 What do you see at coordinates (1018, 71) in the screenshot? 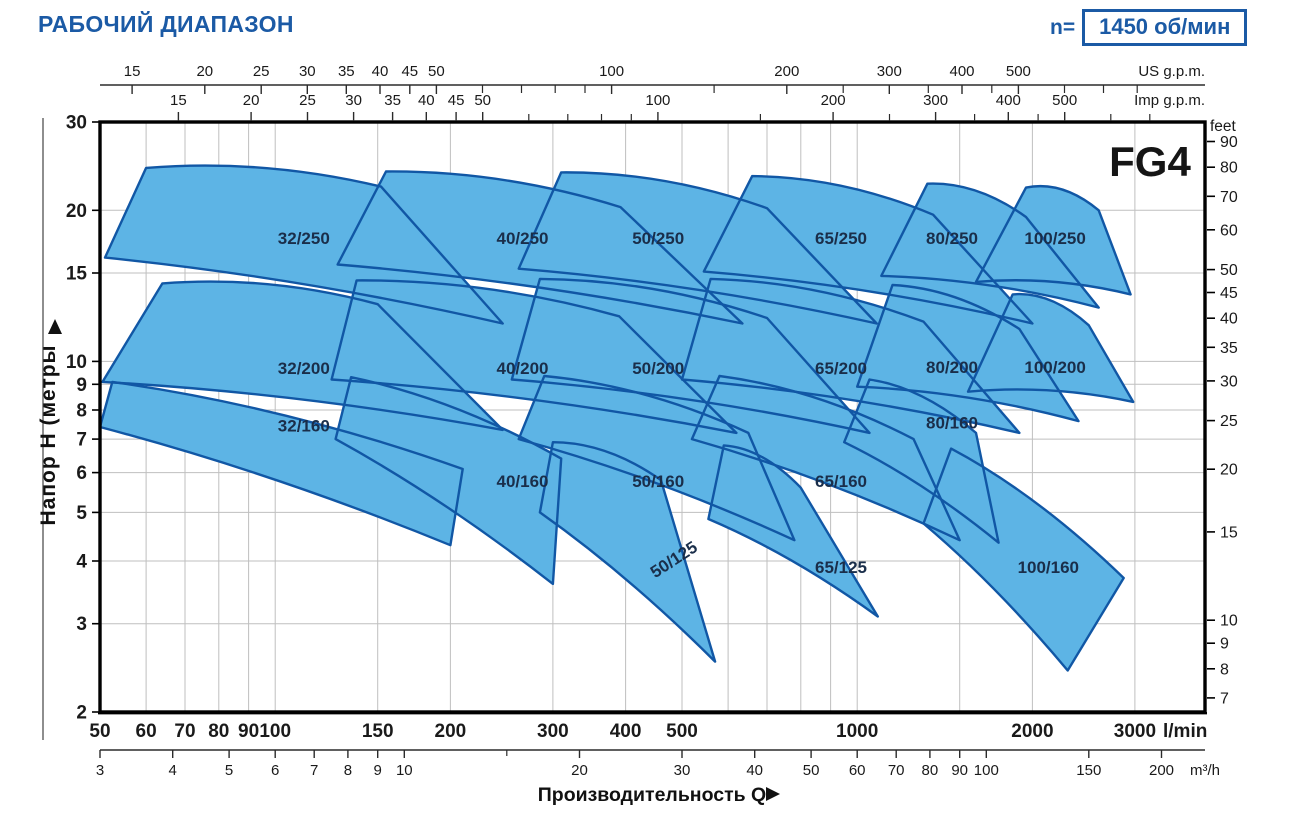
I see `usgpm-tick-label: 500` at bounding box center [1018, 71].